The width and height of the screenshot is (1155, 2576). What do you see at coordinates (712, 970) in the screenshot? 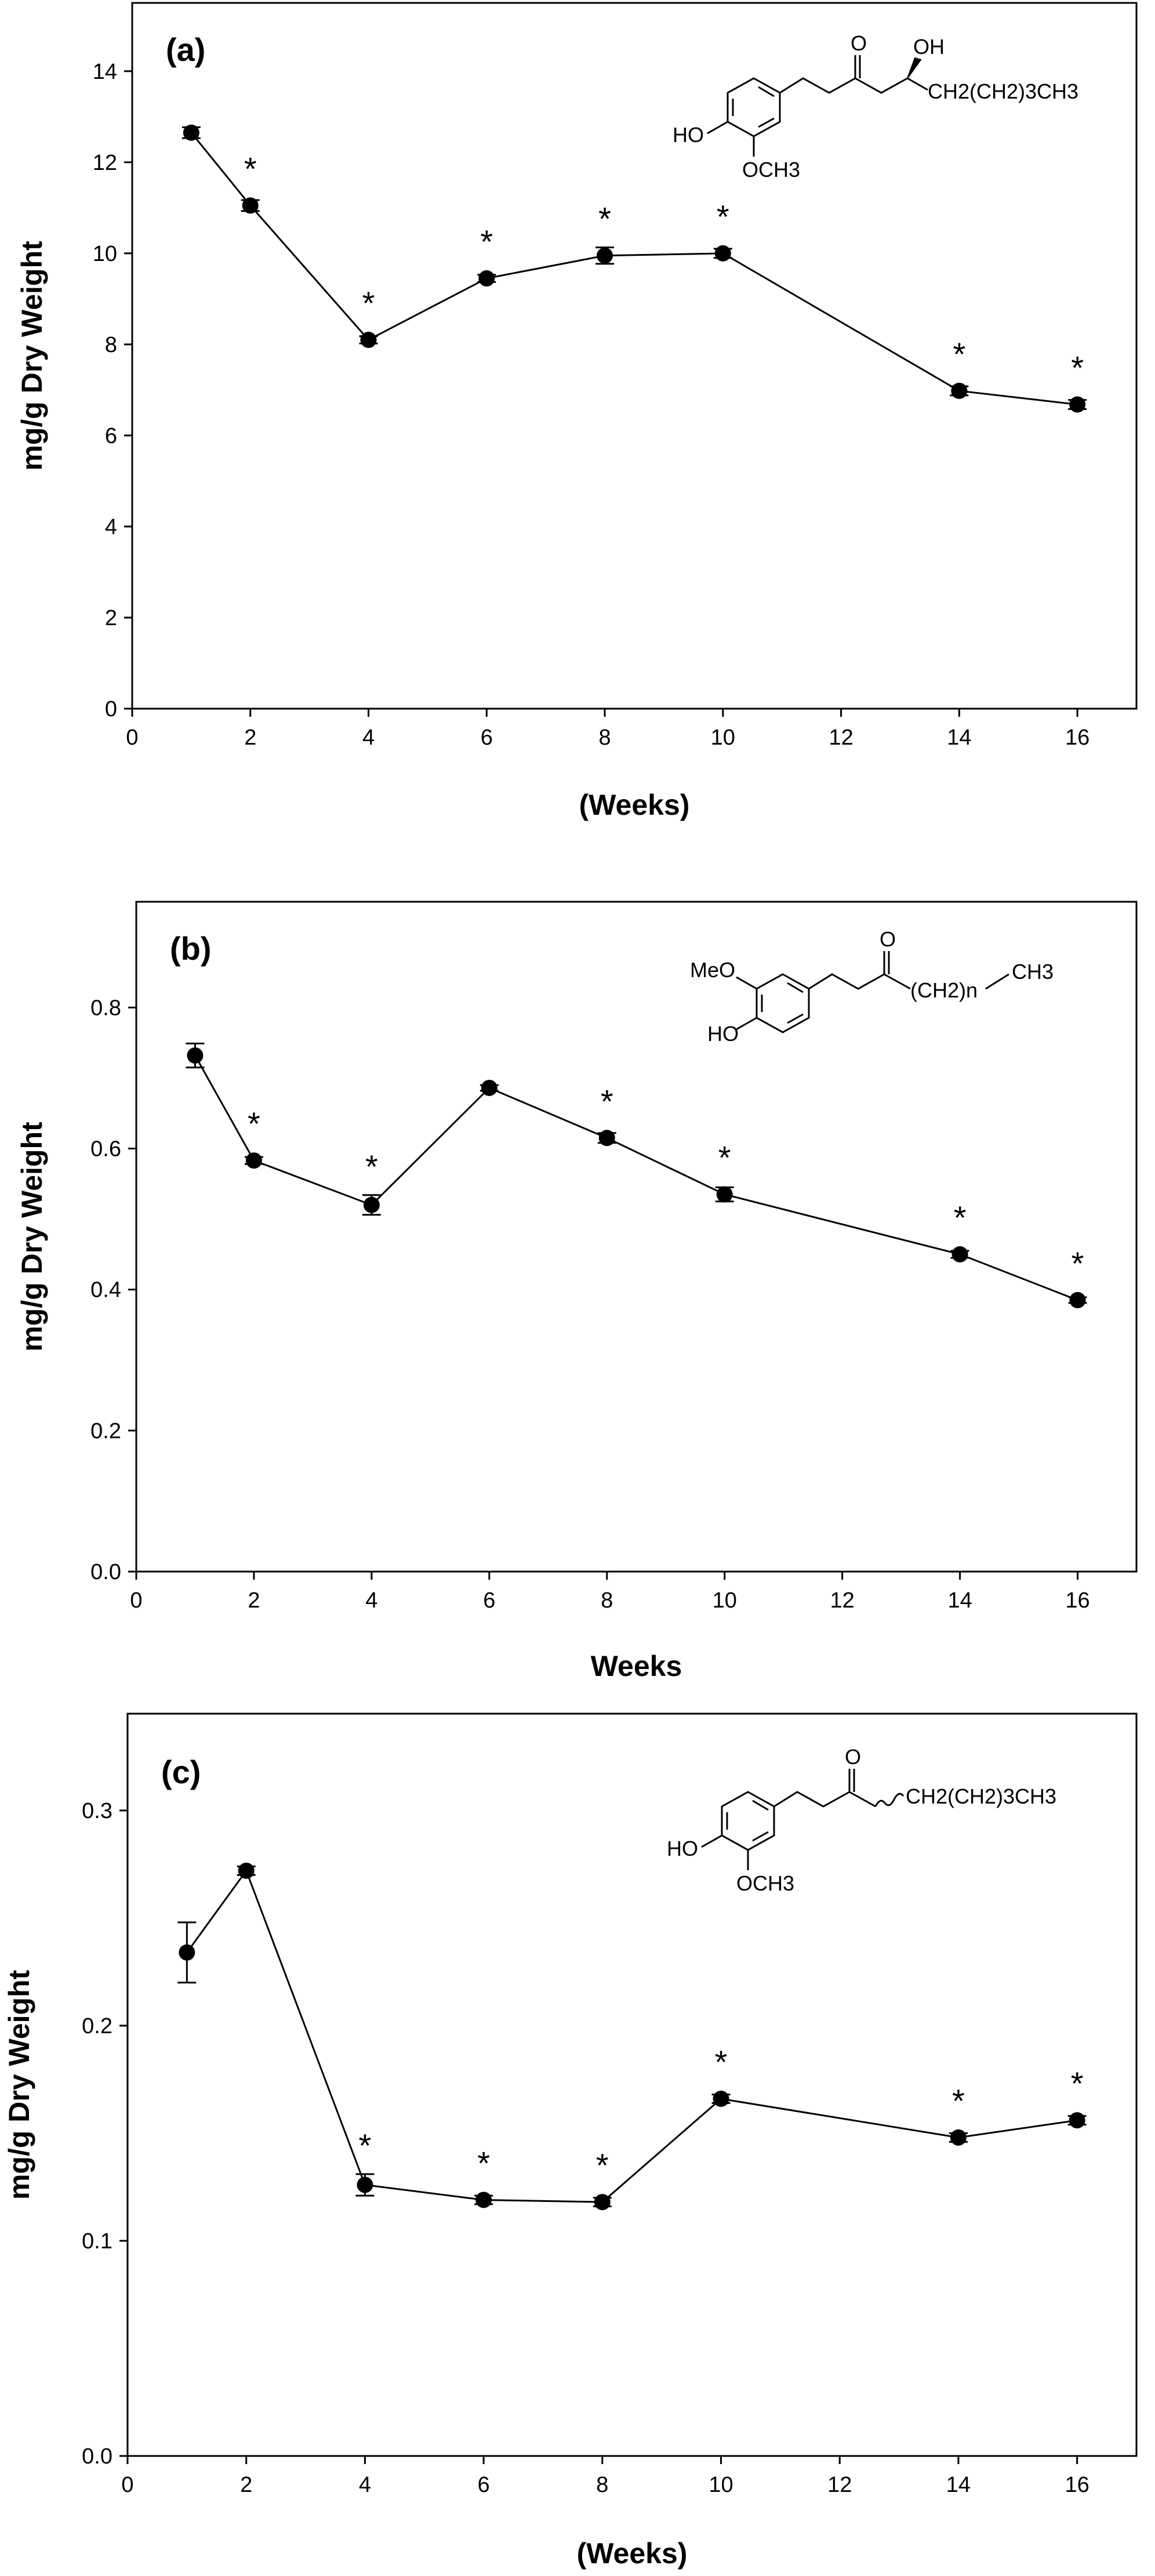
I see `structure-label: MeO` at bounding box center [712, 970].